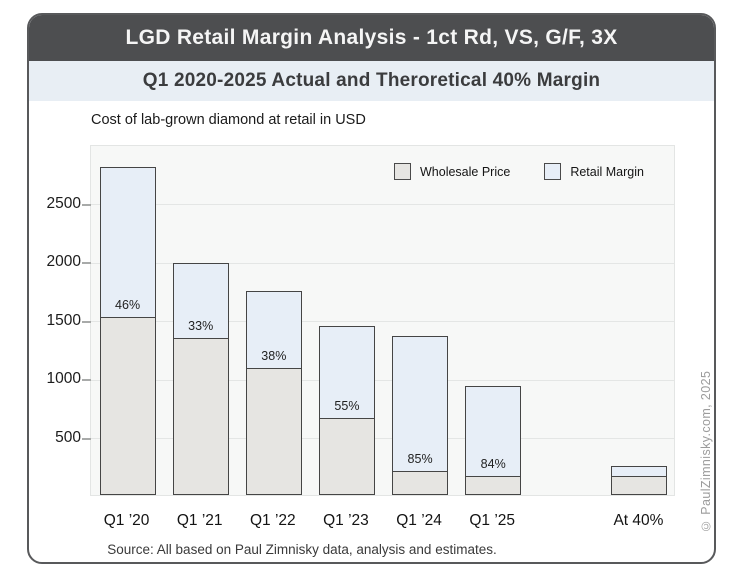 The width and height of the screenshot is (752, 588). I want to click on x-tick-label: Q1 ’20, so click(126, 520).